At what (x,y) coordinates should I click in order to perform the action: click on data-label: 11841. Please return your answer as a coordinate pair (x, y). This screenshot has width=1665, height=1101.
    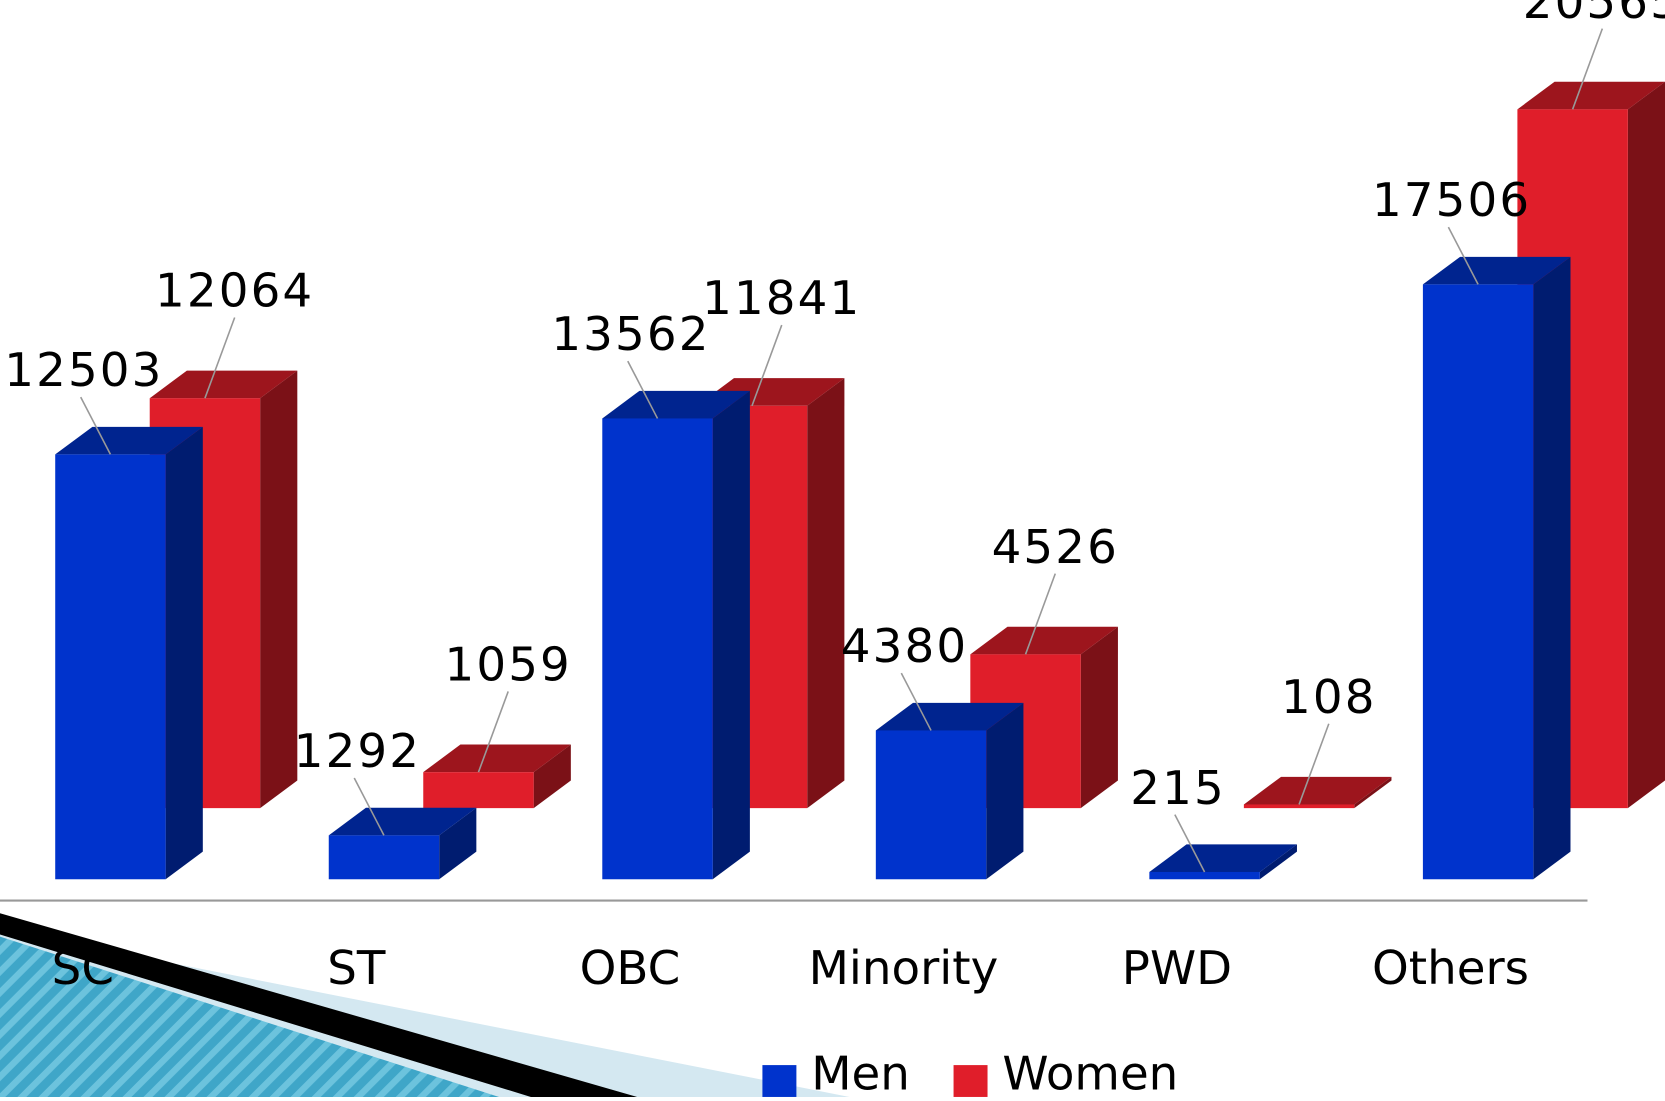
    Looking at the image, I should click on (781, 299).